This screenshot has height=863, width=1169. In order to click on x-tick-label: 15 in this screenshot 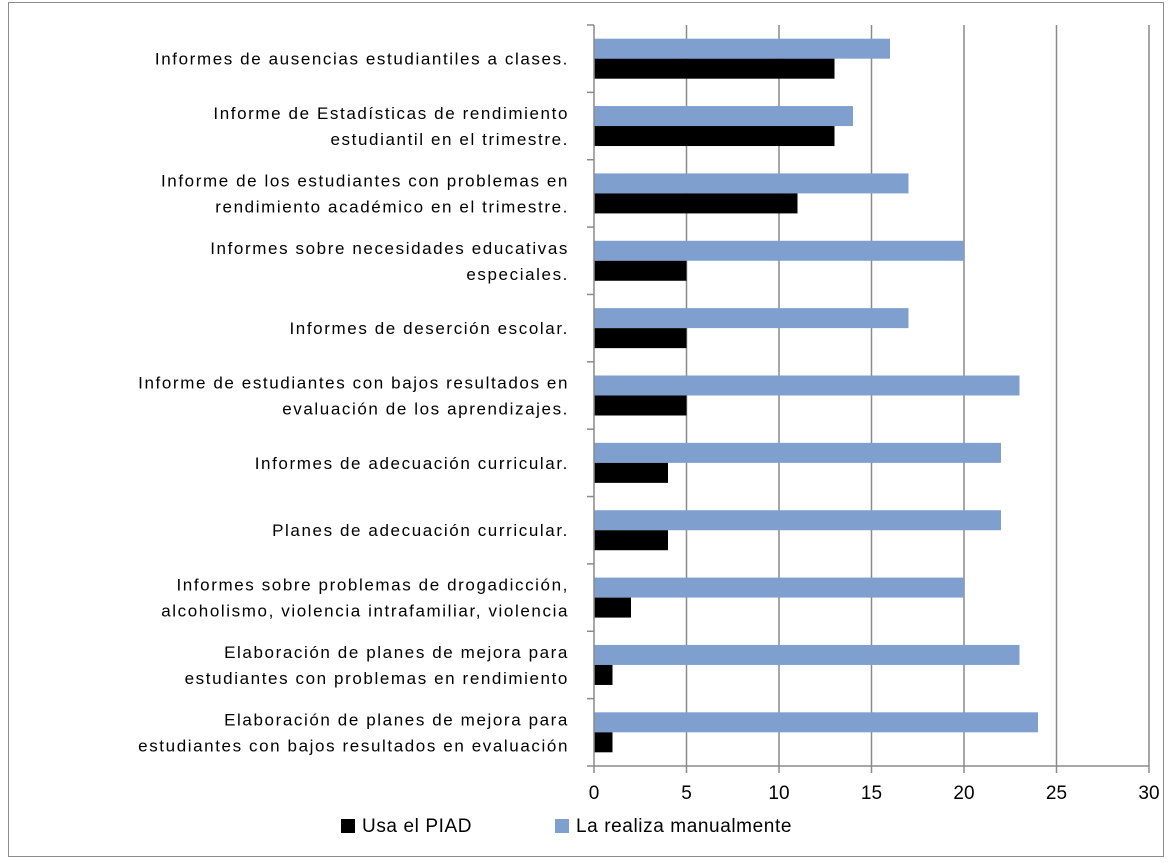, I will do `click(871, 793)`.